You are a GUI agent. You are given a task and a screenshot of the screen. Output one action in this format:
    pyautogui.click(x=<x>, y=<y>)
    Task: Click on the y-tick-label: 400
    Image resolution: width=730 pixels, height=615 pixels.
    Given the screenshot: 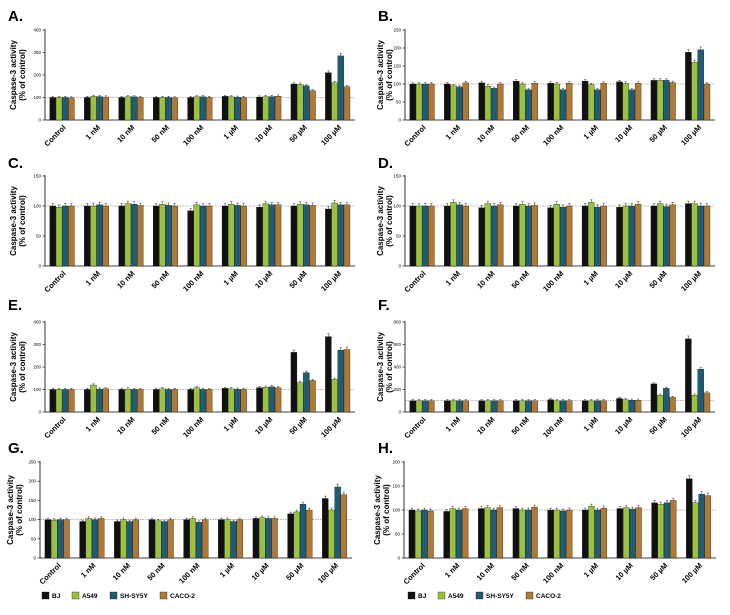 What is the action you would take?
    pyautogui.click(x=37, y=30)
    